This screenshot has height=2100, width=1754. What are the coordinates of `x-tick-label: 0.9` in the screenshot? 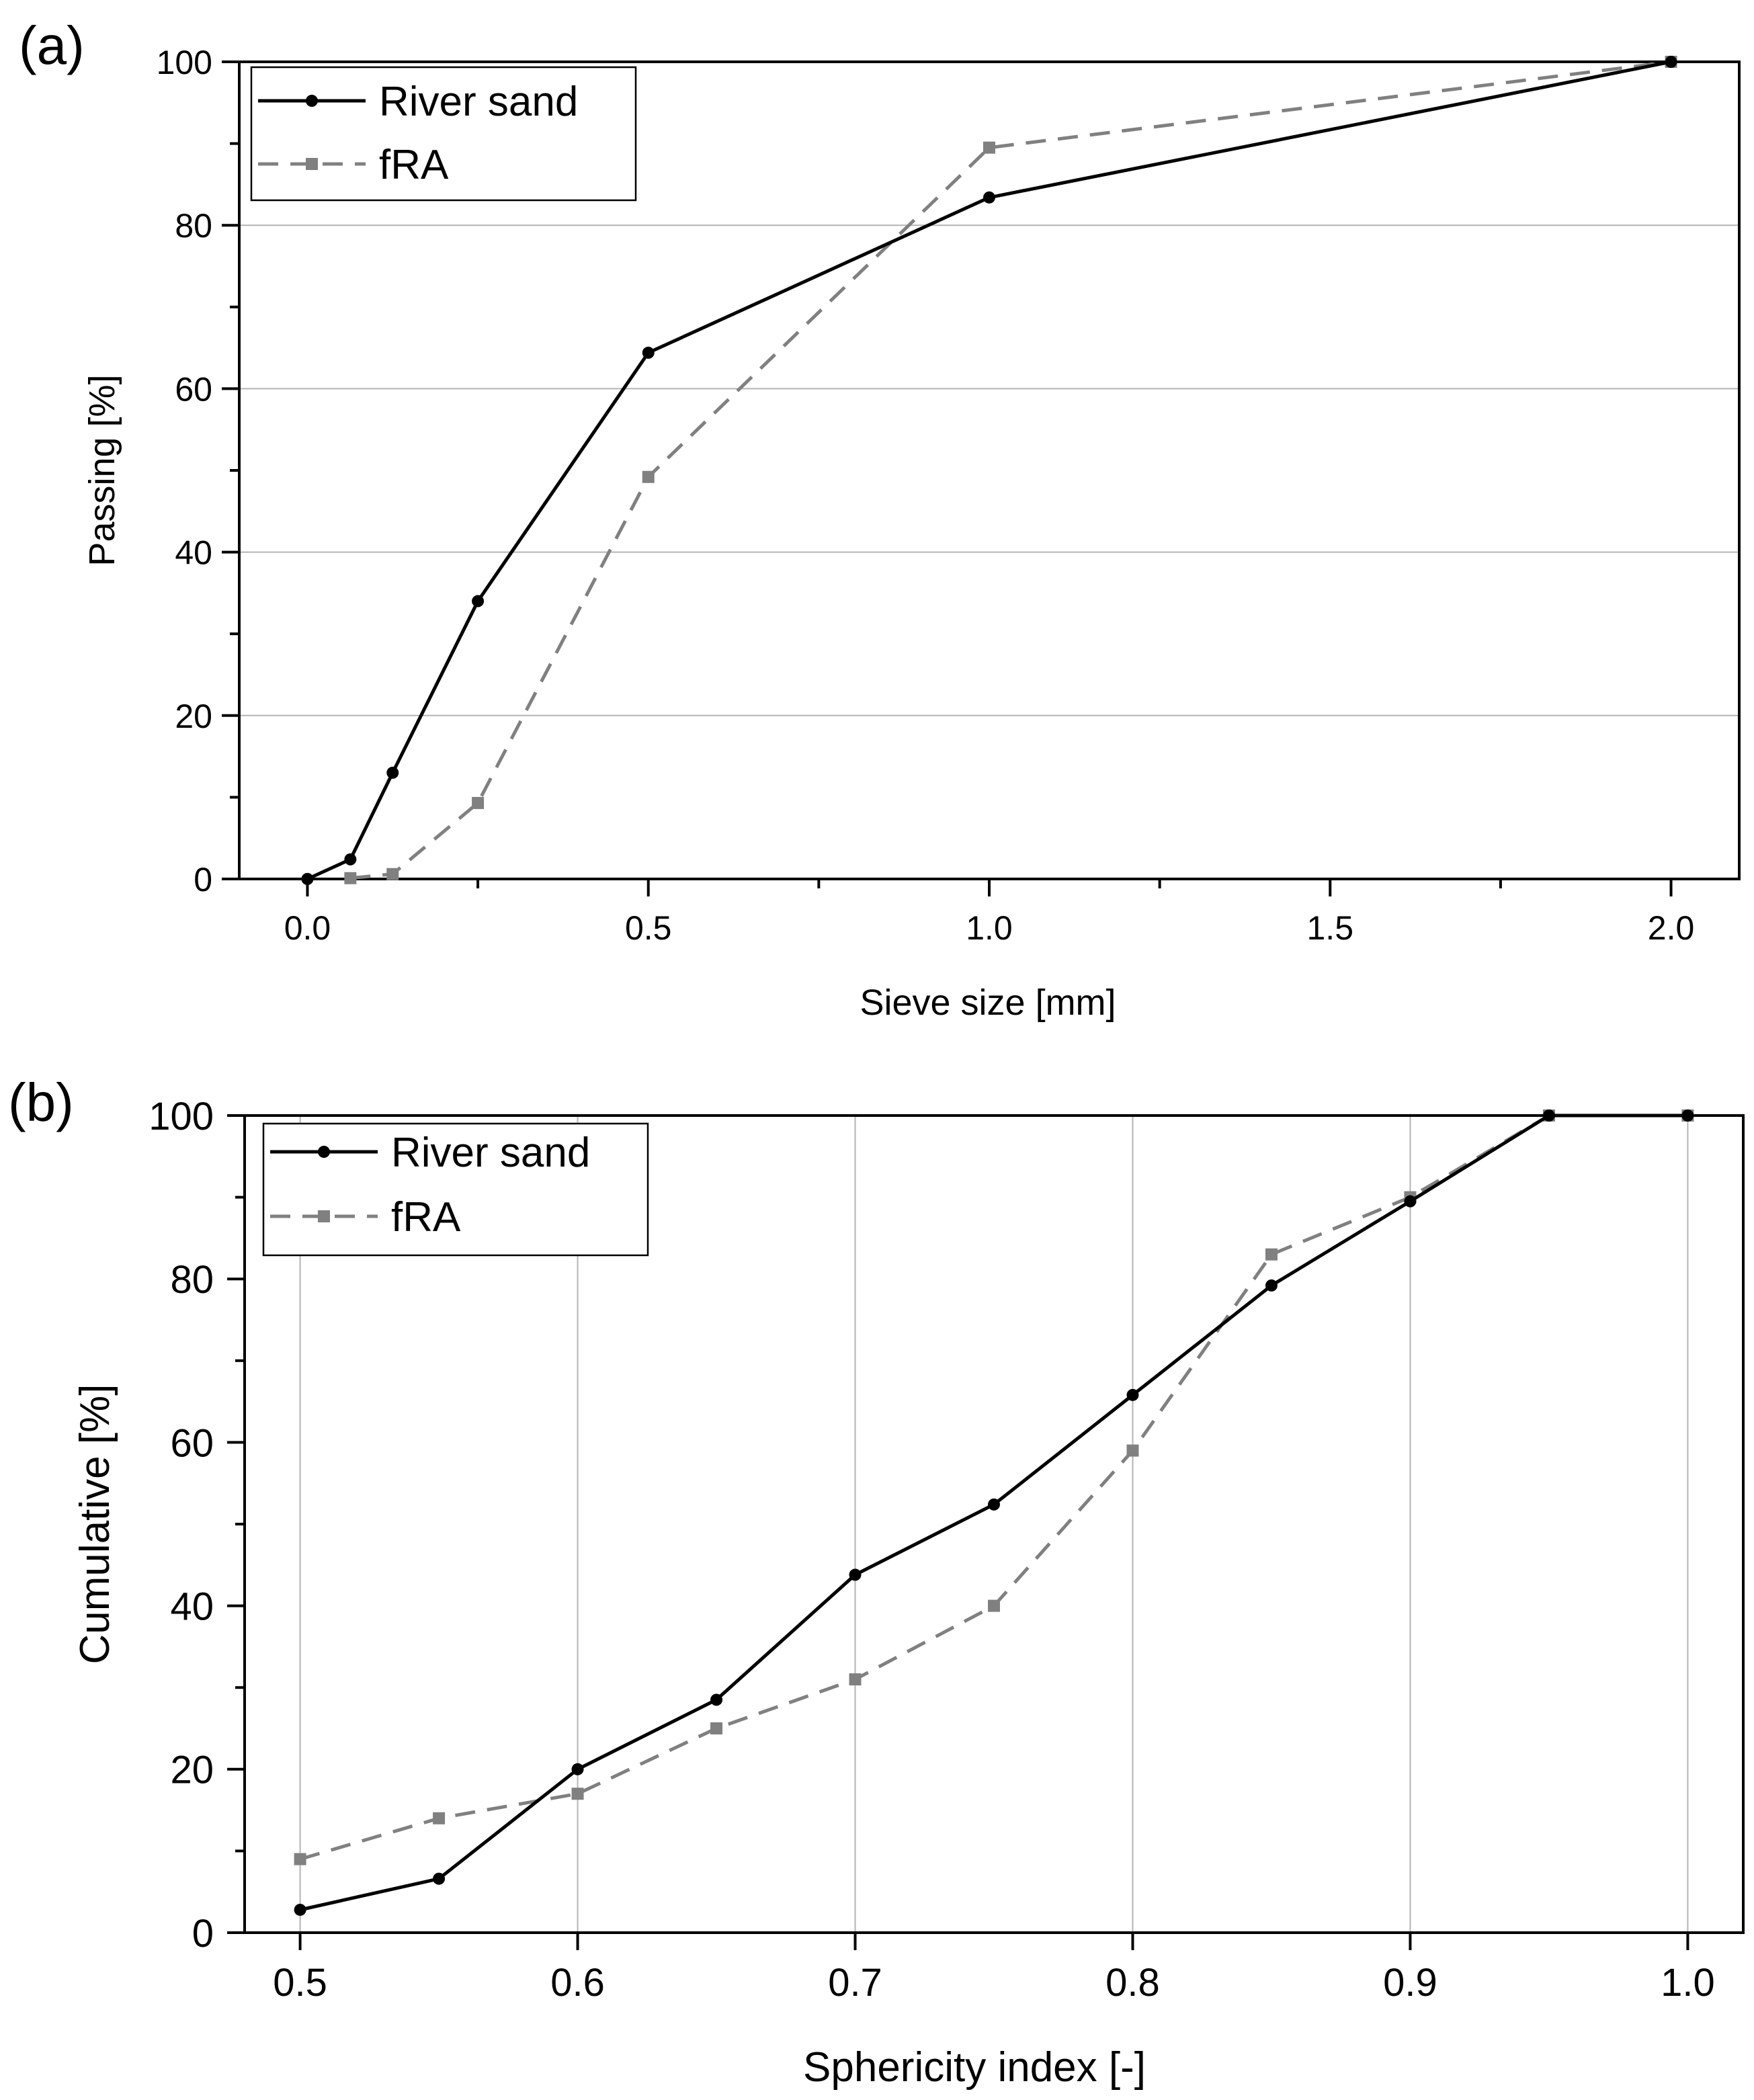 It's located at (1410, 1983).